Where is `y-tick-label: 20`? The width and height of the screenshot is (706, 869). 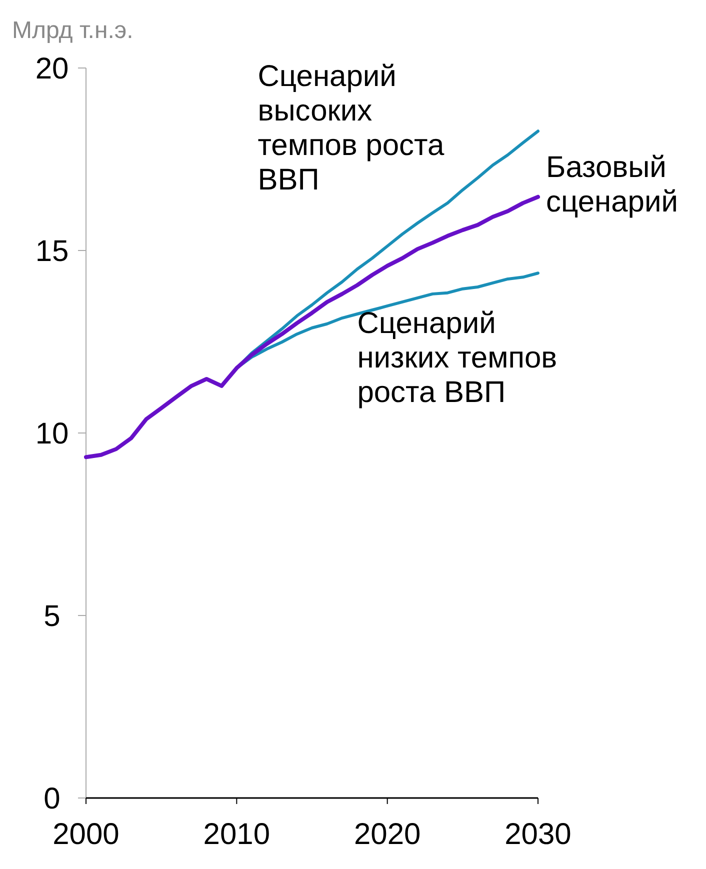 y-tick-label: 20 is located at coordinates (52, 69).